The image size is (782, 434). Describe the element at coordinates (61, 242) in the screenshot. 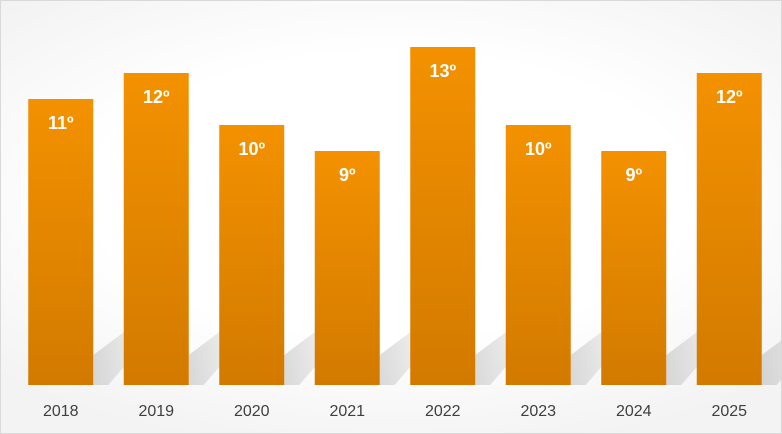

I see `bar-2018` at that location.